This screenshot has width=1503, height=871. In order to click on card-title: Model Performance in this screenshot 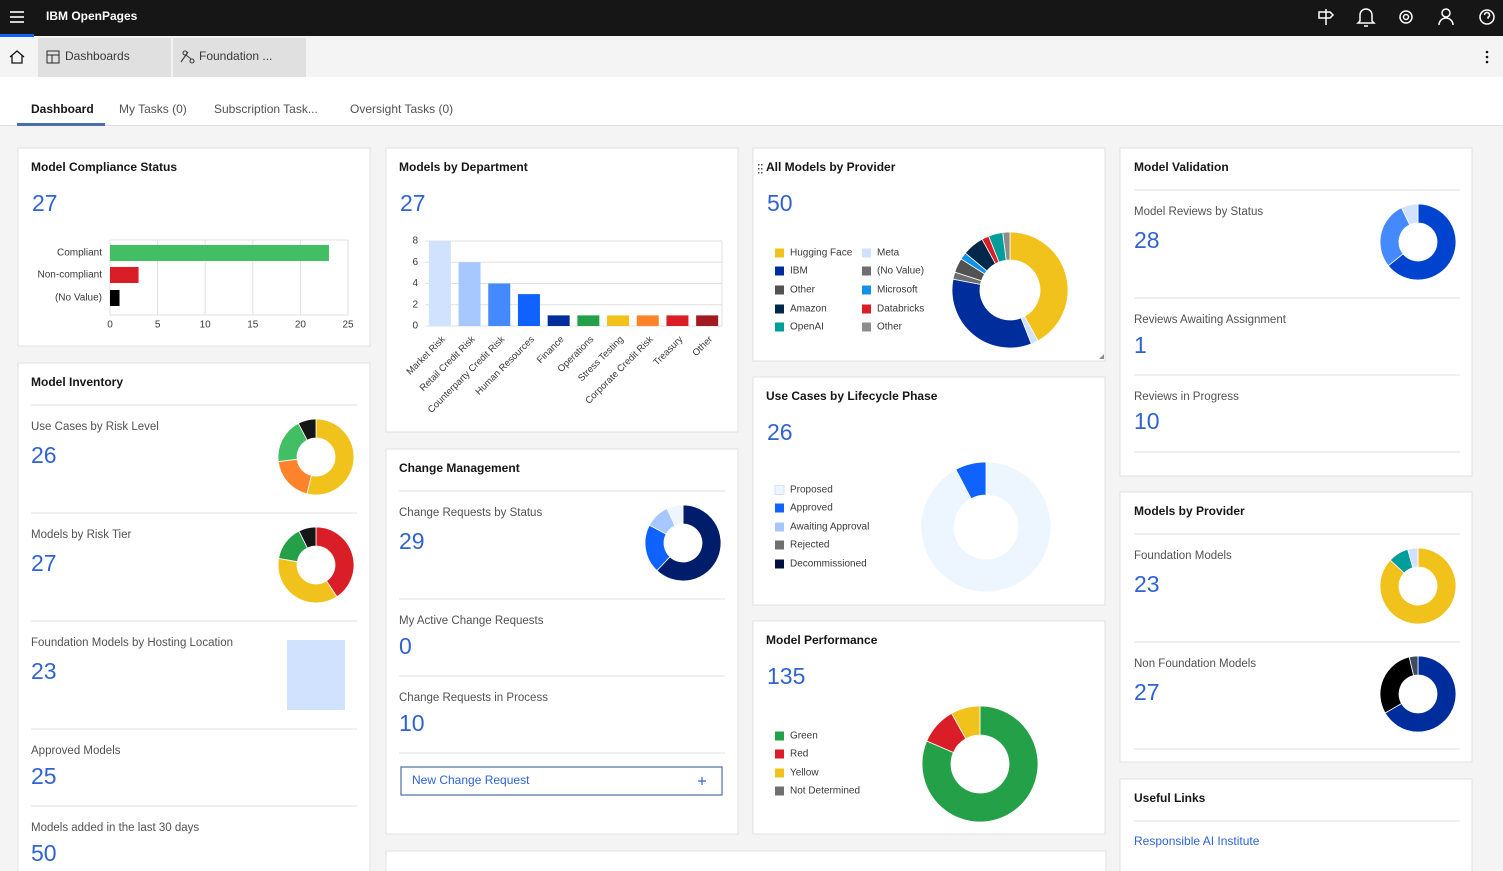, I will do `click(822, 640)`.